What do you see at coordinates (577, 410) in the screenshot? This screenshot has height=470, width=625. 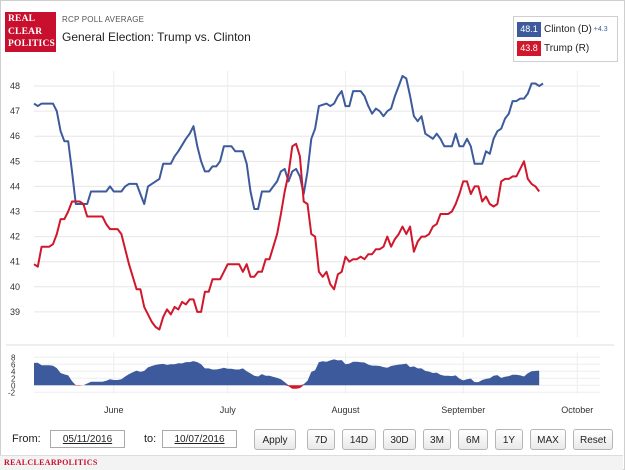 I see `x-month-label: October` at bounding box center [577, 410].